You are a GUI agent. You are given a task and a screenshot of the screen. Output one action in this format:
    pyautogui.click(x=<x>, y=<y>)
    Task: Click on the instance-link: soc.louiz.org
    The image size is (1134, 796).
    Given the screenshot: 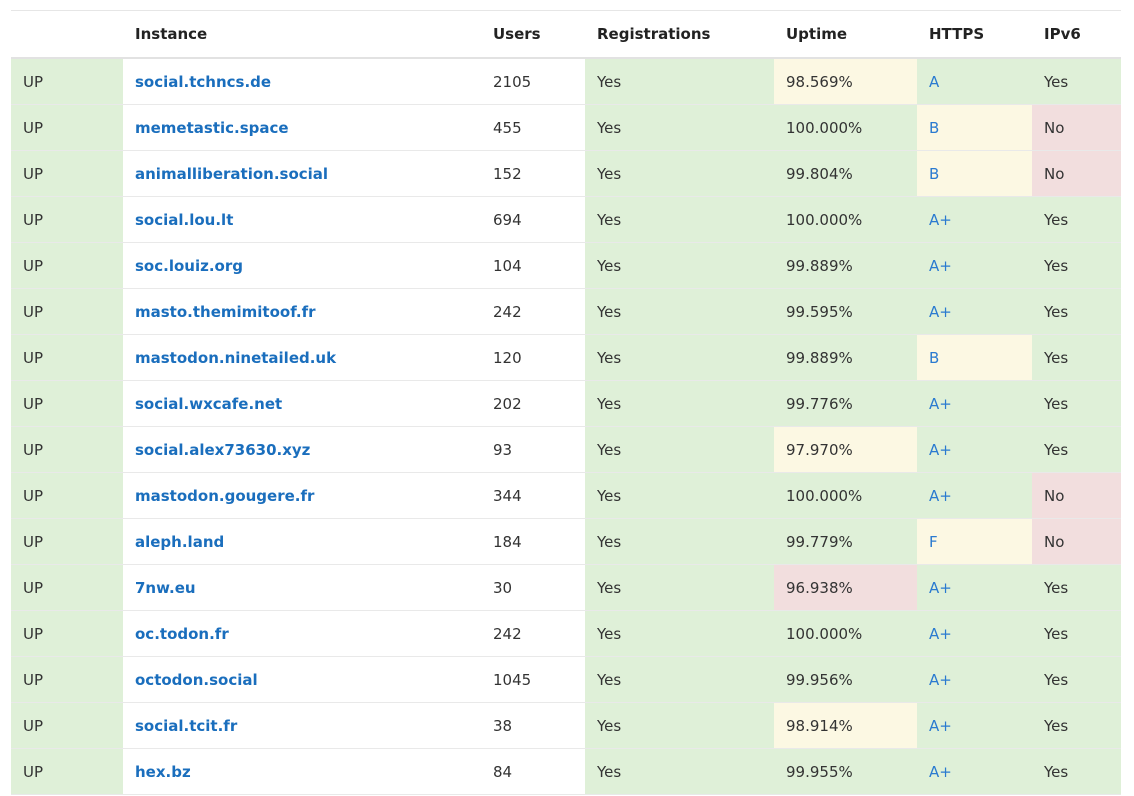 What is the action you would take?
    pyautogui.click(x=189, y=265)
    